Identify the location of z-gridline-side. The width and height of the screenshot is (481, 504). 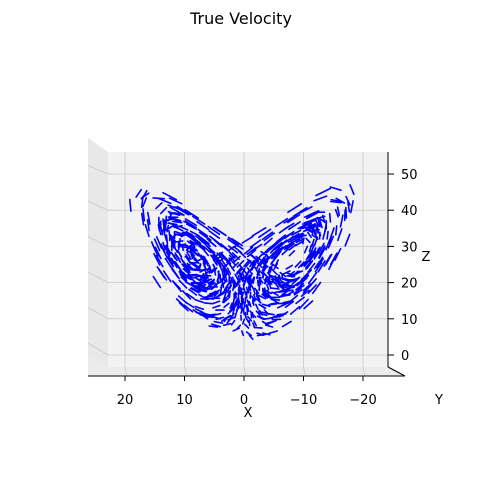
(98, 349).